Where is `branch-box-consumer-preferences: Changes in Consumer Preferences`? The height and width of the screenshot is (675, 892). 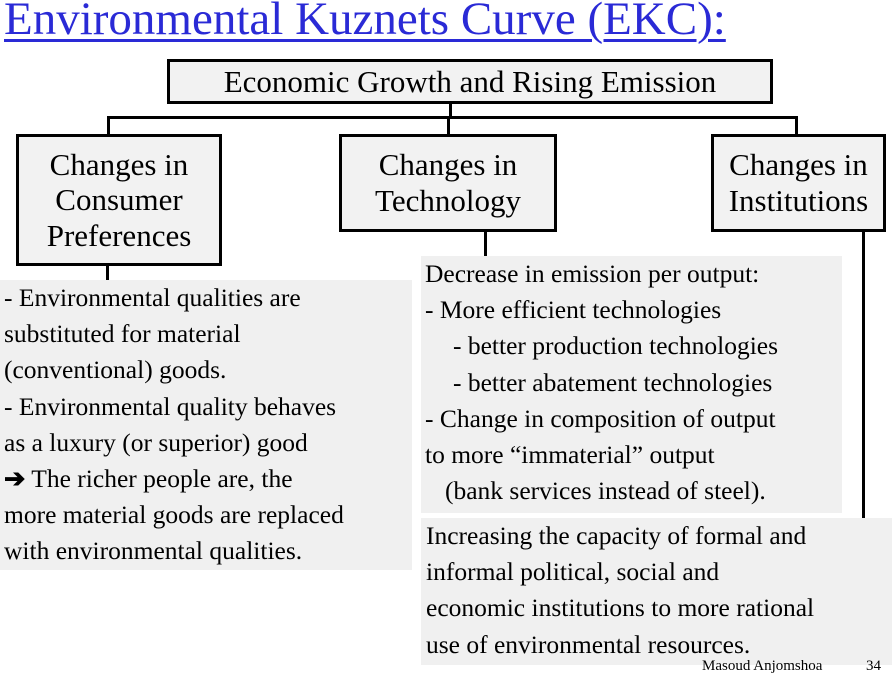 branch-box-consumer-preferences: Changes in Consumer Preferences is located at coordinates (119, 200).